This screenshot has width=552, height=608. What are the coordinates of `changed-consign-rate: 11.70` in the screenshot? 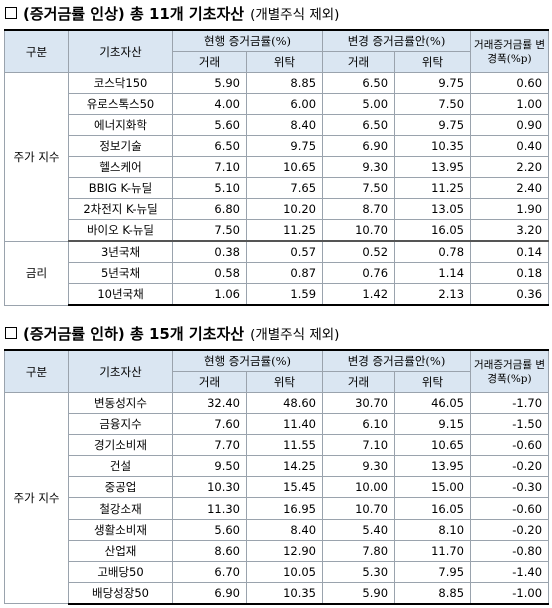 It's located at (433, 550).